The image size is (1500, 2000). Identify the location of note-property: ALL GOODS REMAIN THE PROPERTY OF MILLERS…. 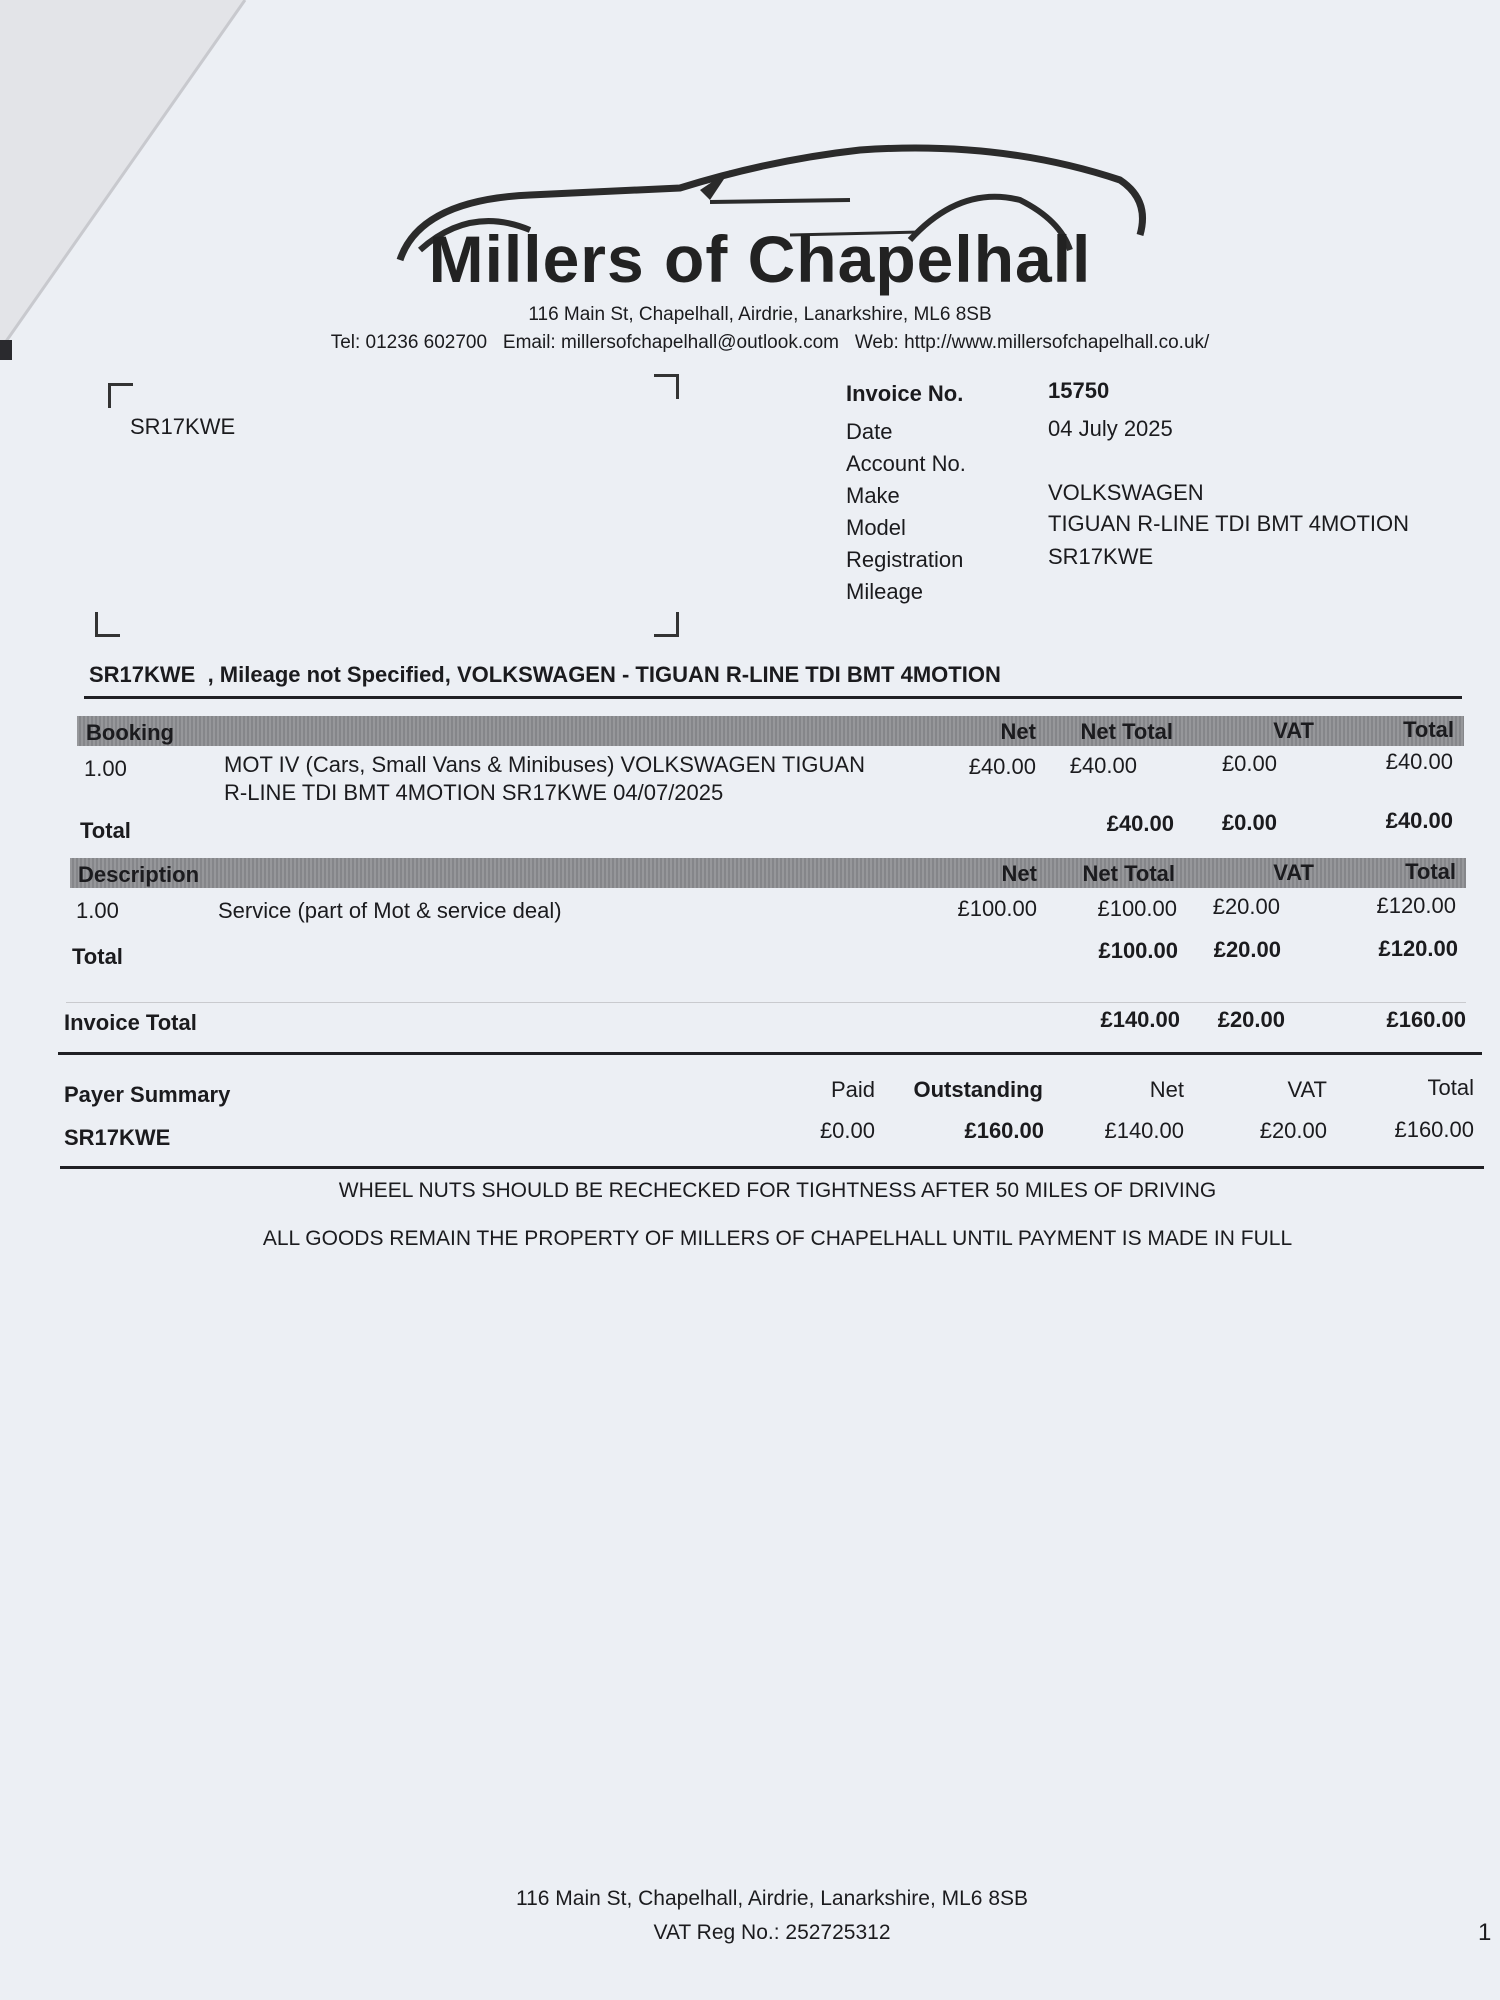
(777, 1238).